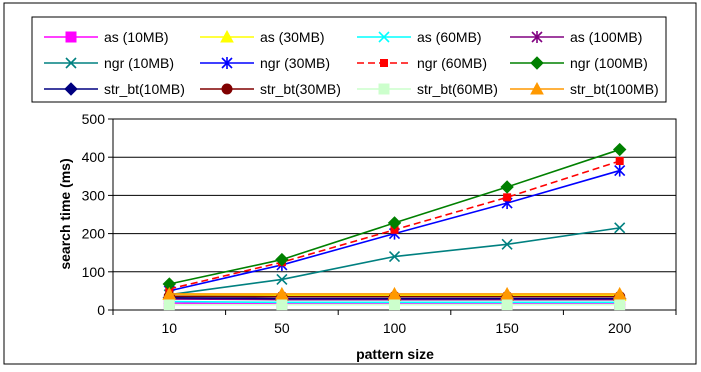  I want to click on legend-label: ngr (30MB), so click(295, 63).